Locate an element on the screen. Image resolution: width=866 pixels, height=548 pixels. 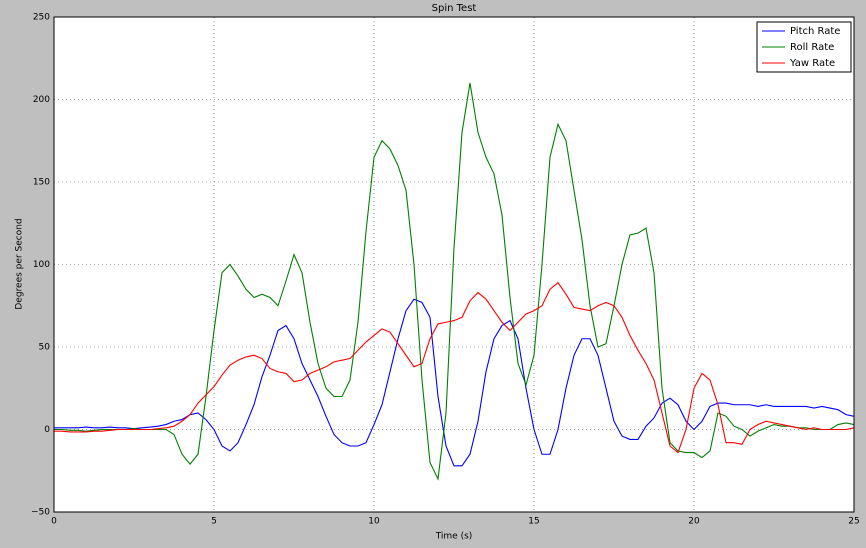
x-tick-label: 10 is located at coordinates (374, 522).